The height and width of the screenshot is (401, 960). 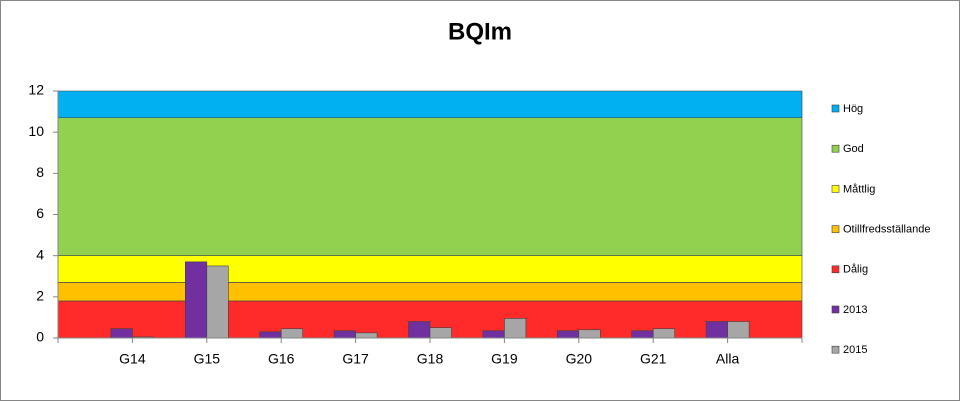 What do you see at coordinates (855, 310) in the screenshot?
I see `legend-label: 2013` at bounding box center [855, 310].